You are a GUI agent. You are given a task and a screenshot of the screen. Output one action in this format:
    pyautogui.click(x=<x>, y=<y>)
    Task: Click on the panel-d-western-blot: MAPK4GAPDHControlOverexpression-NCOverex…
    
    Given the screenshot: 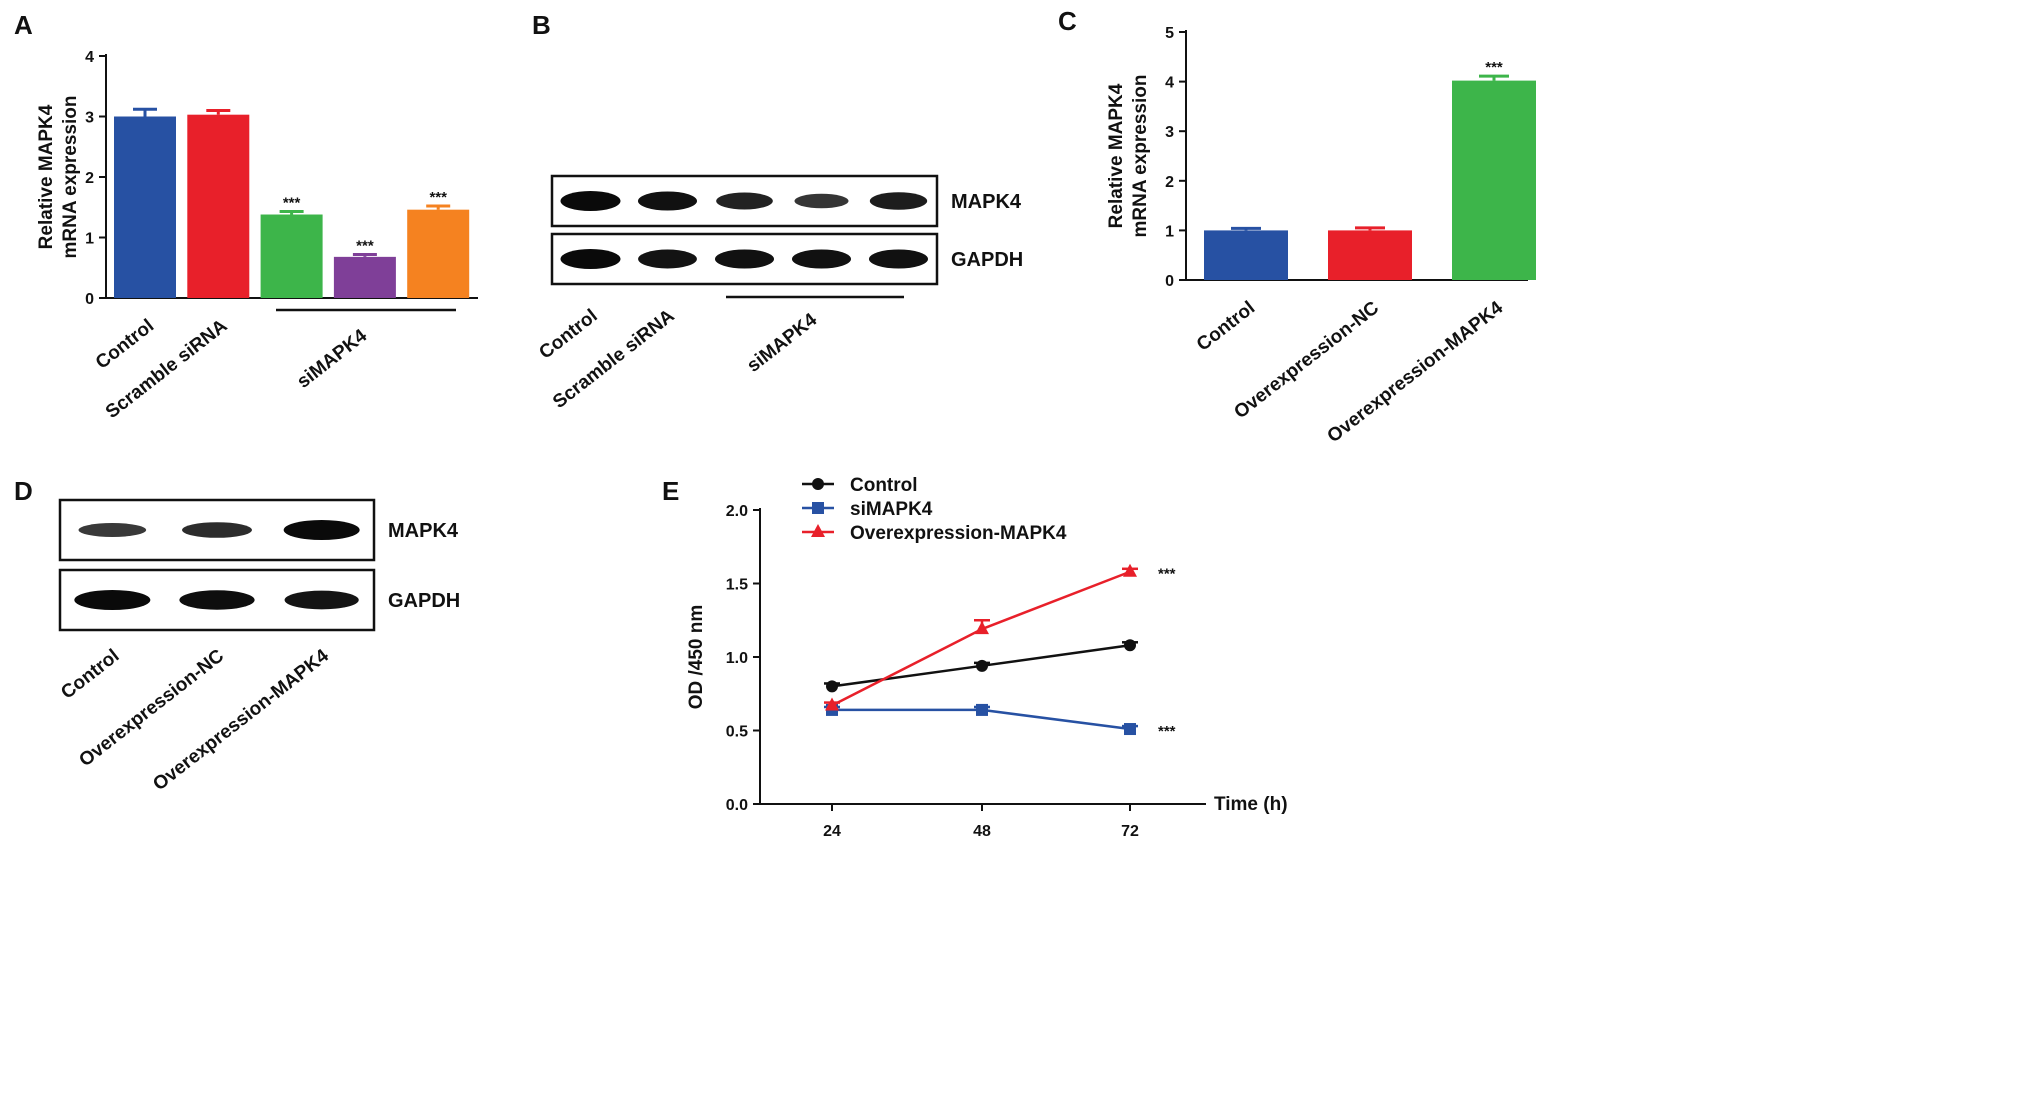 What is the action you would take?
    pyautogui.click(x=258, y=646)
    